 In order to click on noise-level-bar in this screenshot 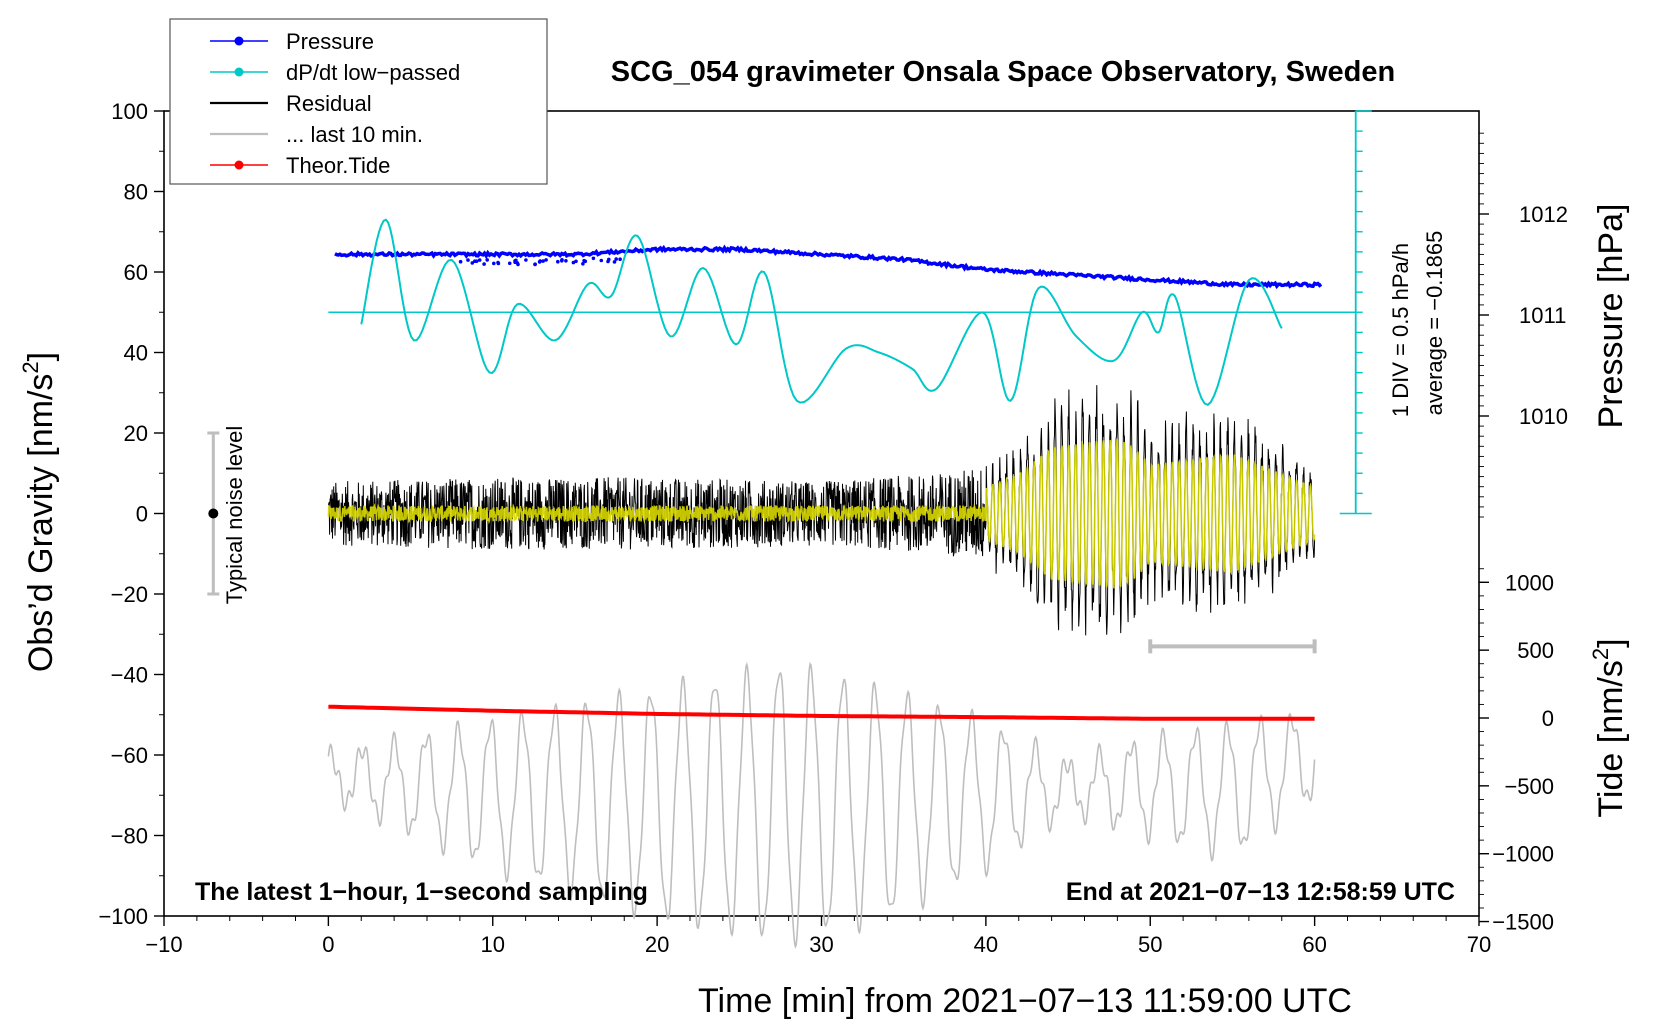, I will do `click(213, 513)`.